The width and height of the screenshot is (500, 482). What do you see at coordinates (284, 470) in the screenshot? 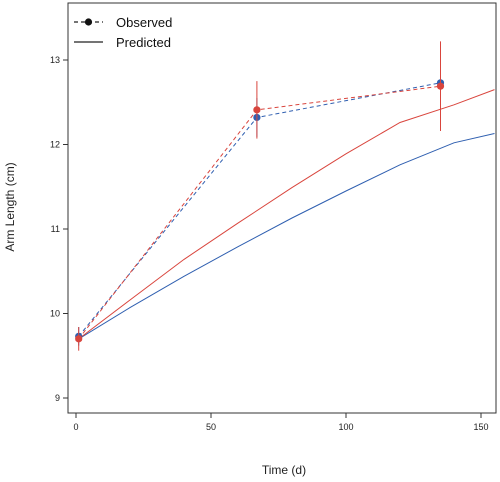
I see `x-axis-title: Time (d)` at bounding box center [284, 470].